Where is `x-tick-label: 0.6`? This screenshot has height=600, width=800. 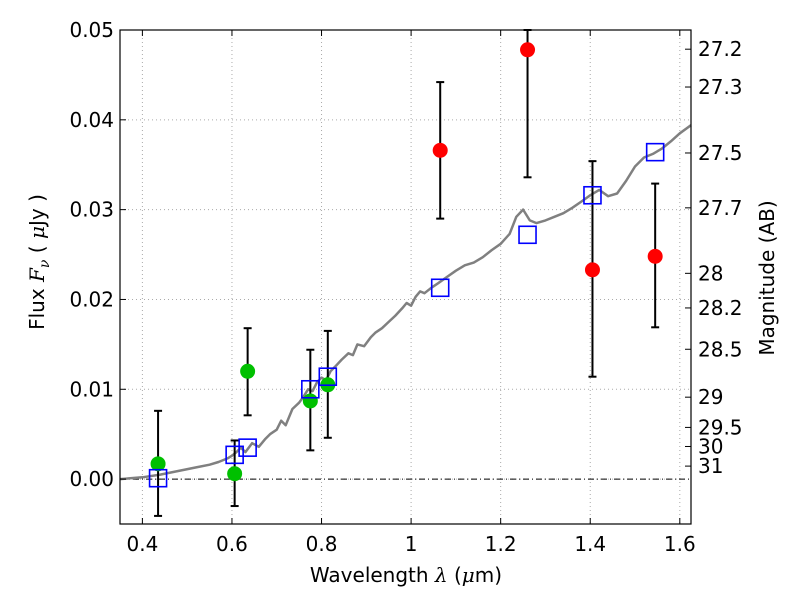 x-tick-label: 0.6 is located at coordinates (232, 544).